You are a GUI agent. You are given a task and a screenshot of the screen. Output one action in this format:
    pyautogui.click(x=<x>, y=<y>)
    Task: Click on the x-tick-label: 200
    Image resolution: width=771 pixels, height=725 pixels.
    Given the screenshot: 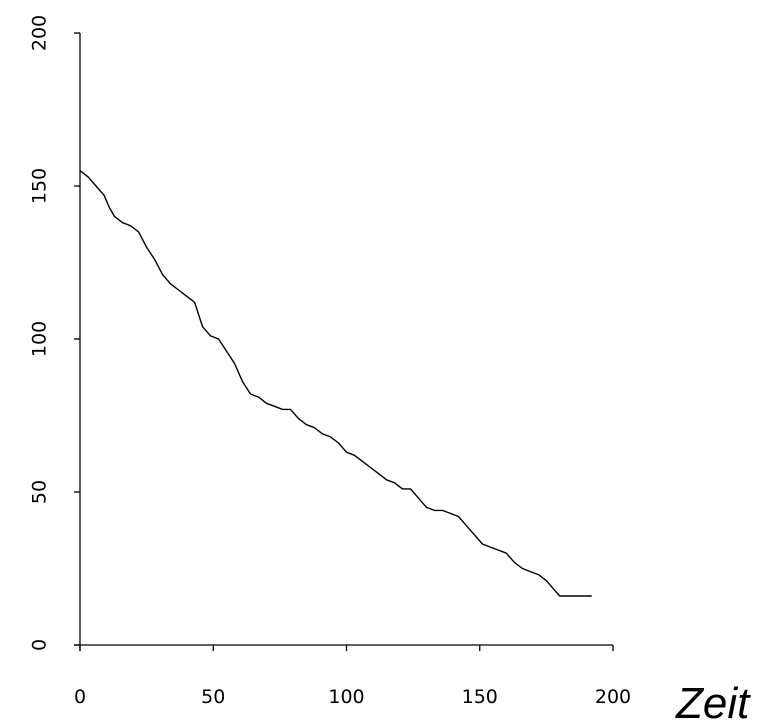 What is the action you would take?
    pyautogui.click(x=613, y=697)
    